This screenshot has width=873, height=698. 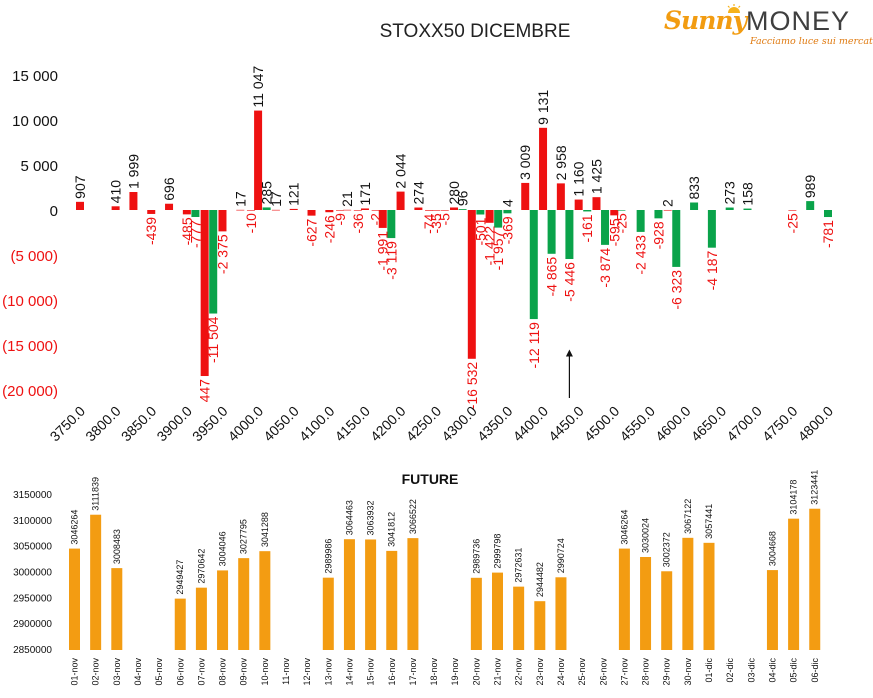 What do you see at coordinates (413, 672) in the screenshot?
I see `x-tick-label: 17-nov` at bounding box center [413, 672].